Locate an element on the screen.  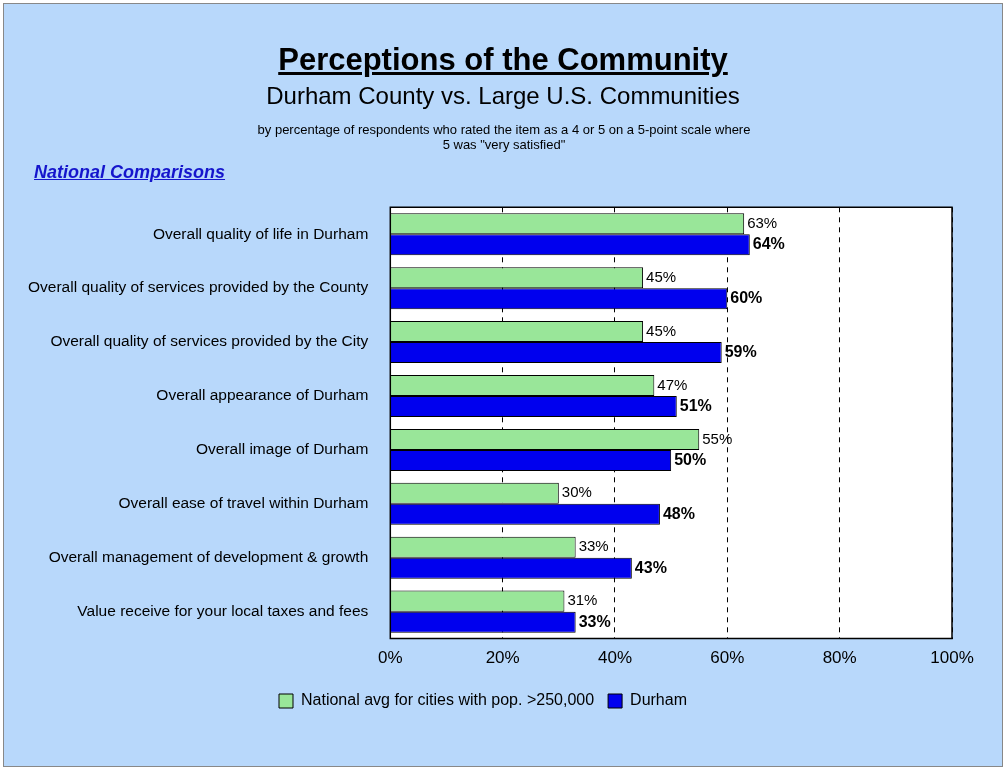
data-label: 60% is located at coordinates (746, 298).